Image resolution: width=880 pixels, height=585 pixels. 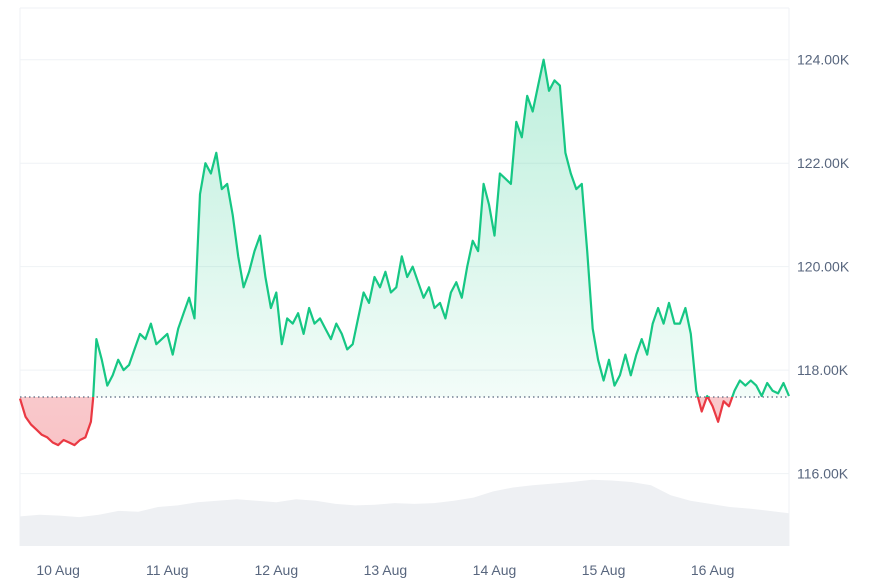 What do you see at coordinates (277, 570) in the screenshot?
I see `x-tick-label: 12 Aug` at bounding box center [277, 570].